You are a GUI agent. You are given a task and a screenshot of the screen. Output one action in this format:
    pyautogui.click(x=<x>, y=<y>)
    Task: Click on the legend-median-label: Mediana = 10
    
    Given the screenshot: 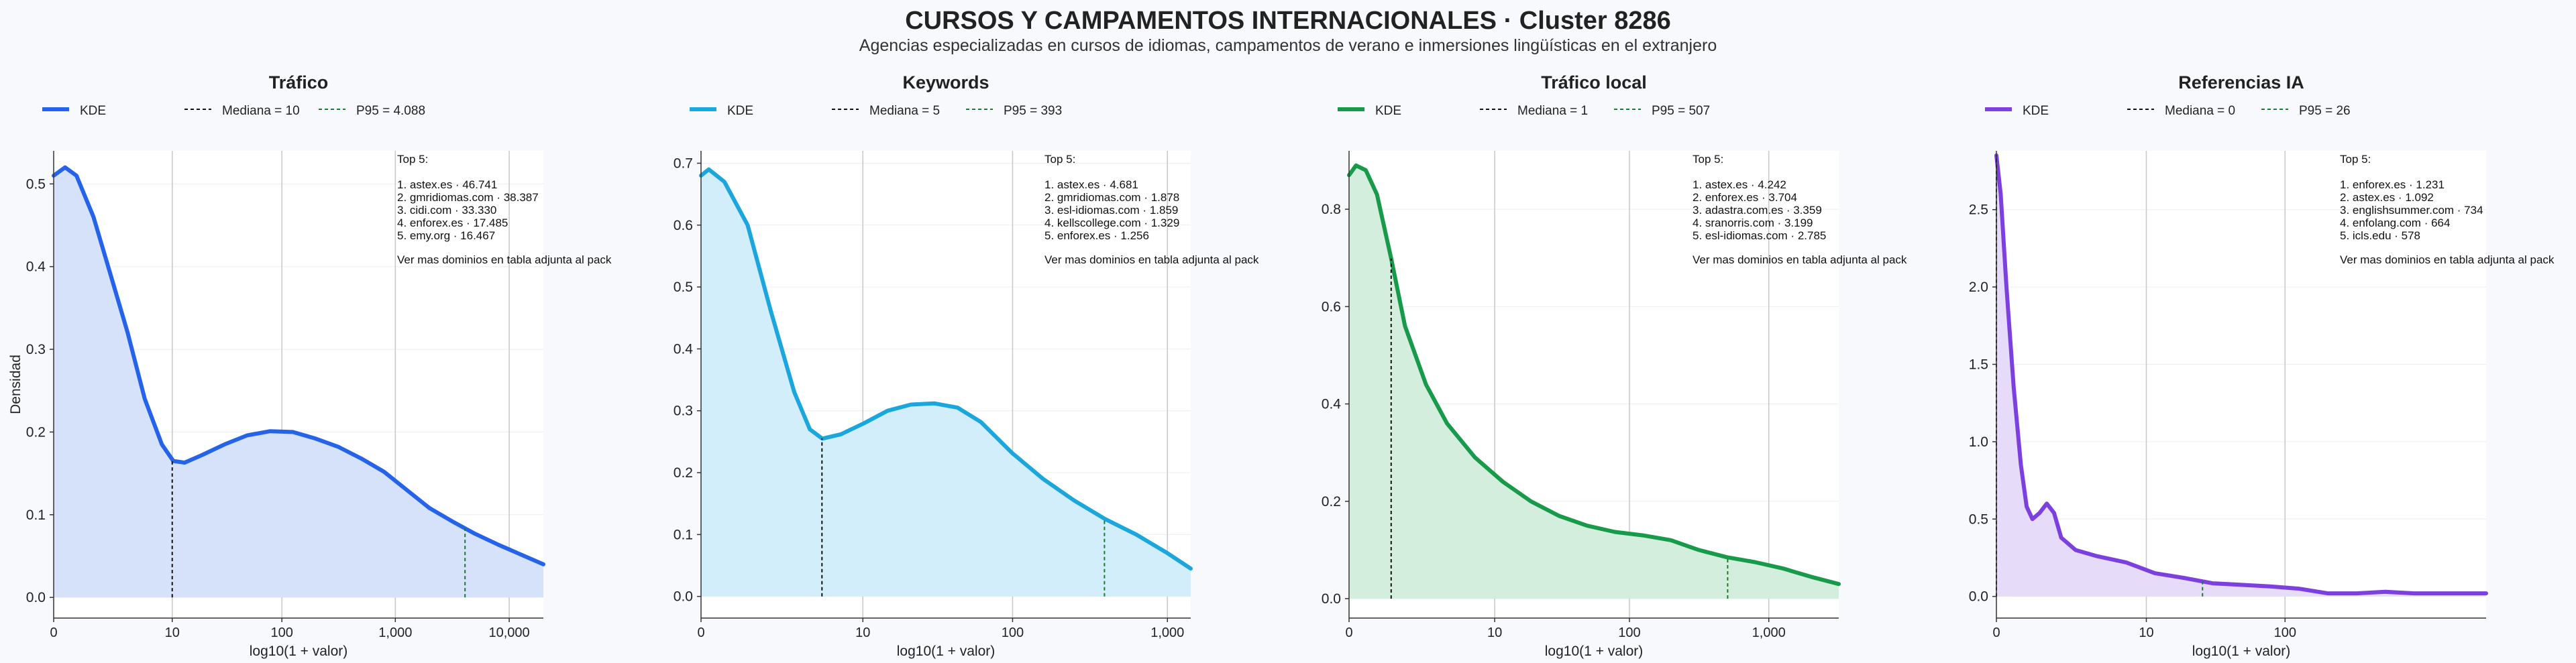 What is the action you would take?
    pyautogui.click(x=261, y=111)
    